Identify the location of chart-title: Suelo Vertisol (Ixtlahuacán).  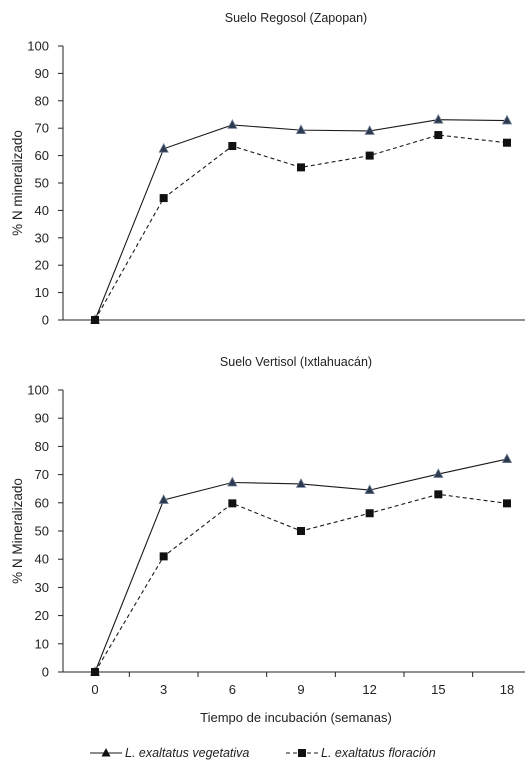
(296, 362).